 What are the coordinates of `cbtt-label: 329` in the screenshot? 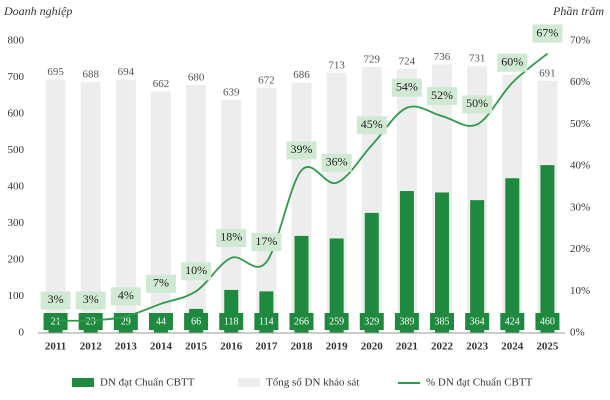 It's located at (371, 321).